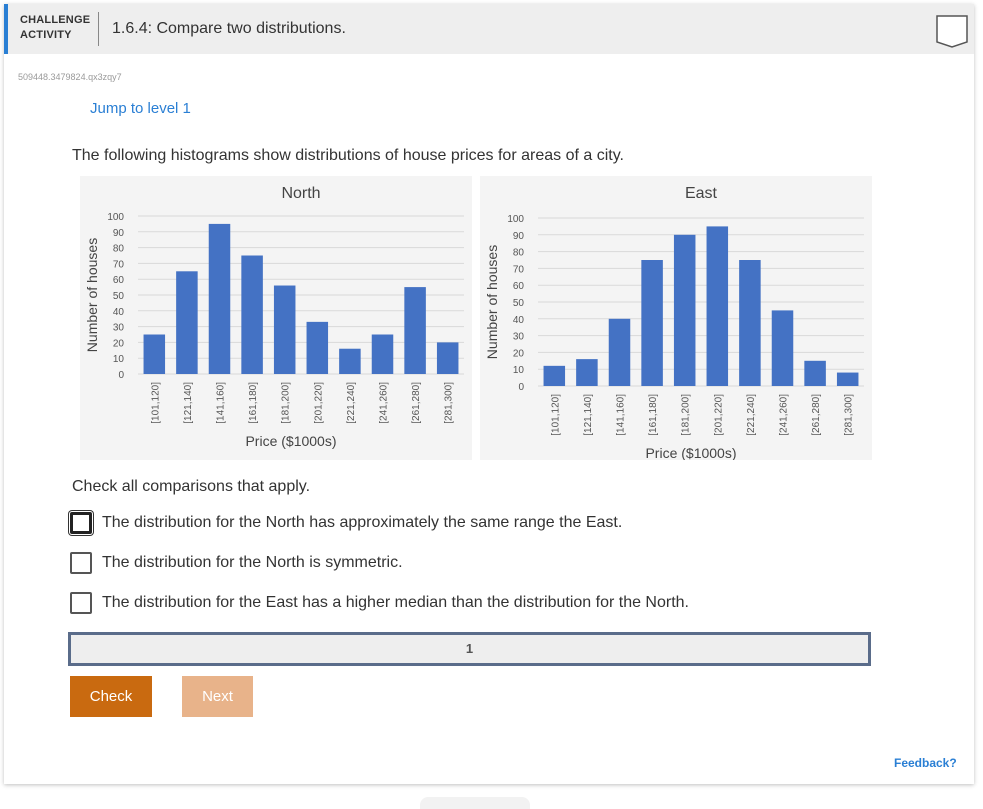 The image size is (983, 809). I want to click on level-progress-bar: 1, so click(469, 649).